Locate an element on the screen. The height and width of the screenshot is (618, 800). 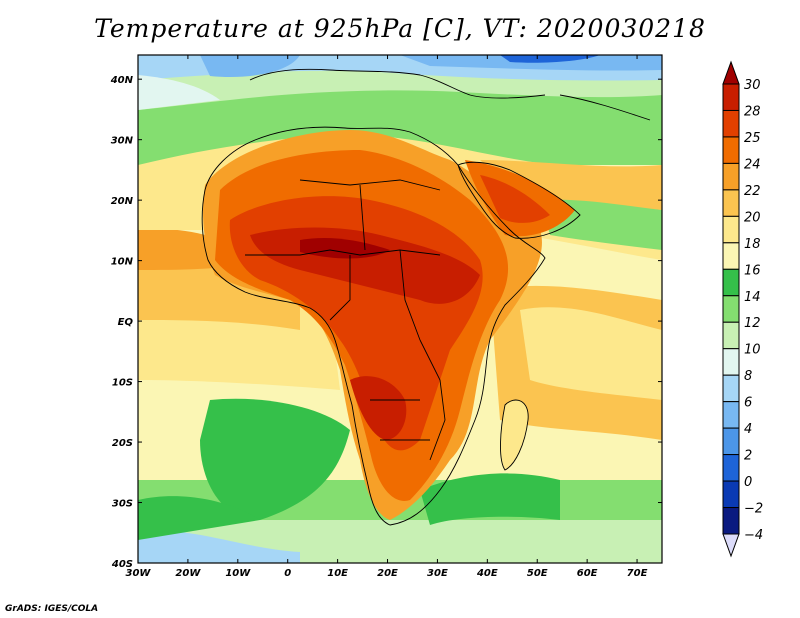
lat-tick-label: 40N is located at coordinates (122, 80).